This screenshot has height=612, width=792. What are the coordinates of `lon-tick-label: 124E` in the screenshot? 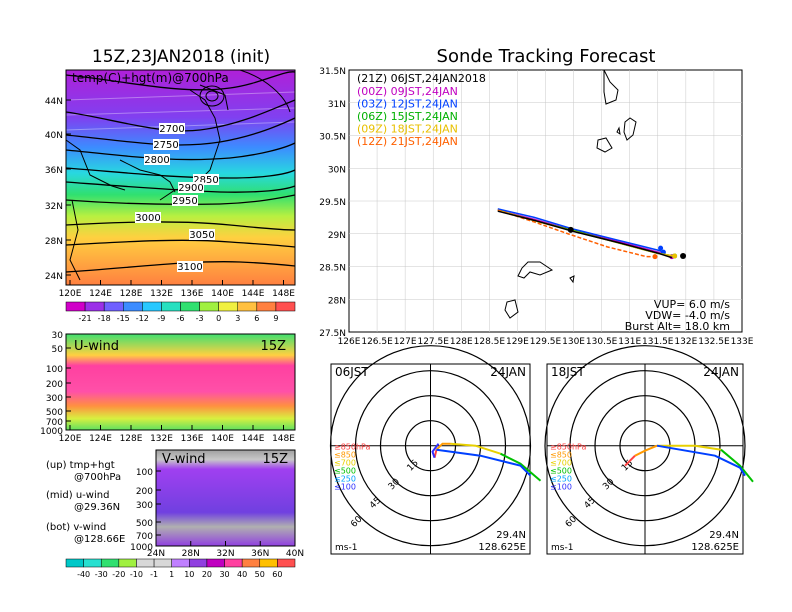 It's located at (100, 294).